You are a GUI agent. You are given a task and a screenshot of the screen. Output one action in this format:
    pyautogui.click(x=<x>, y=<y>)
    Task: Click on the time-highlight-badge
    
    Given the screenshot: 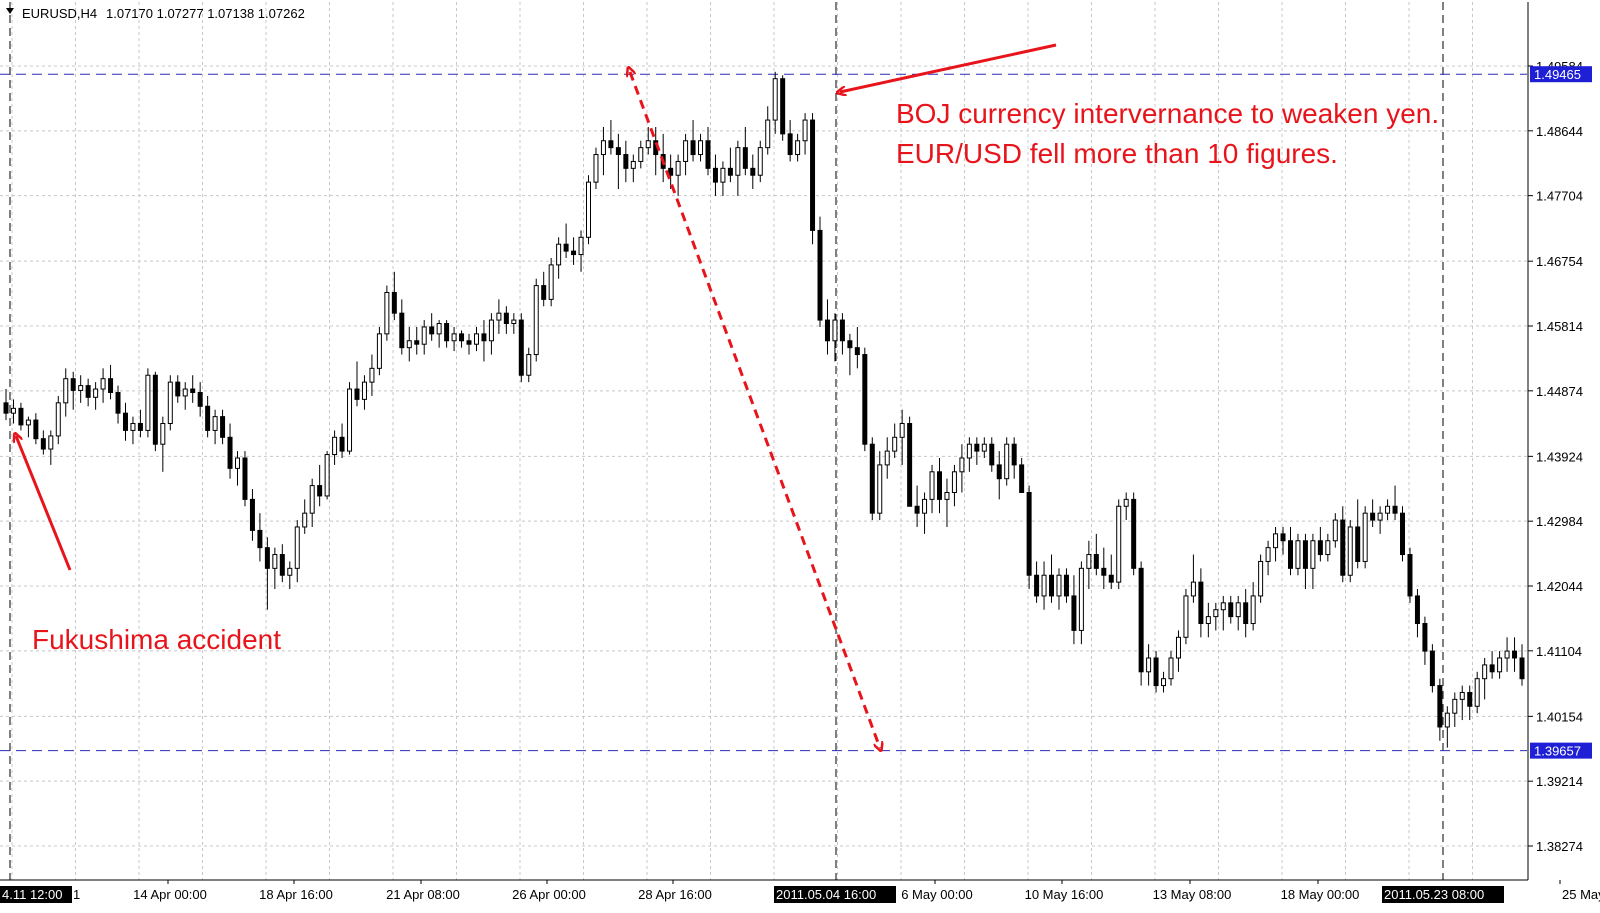 What is the action you would take?
    pyautogui.click(x=1443, y=894)
    